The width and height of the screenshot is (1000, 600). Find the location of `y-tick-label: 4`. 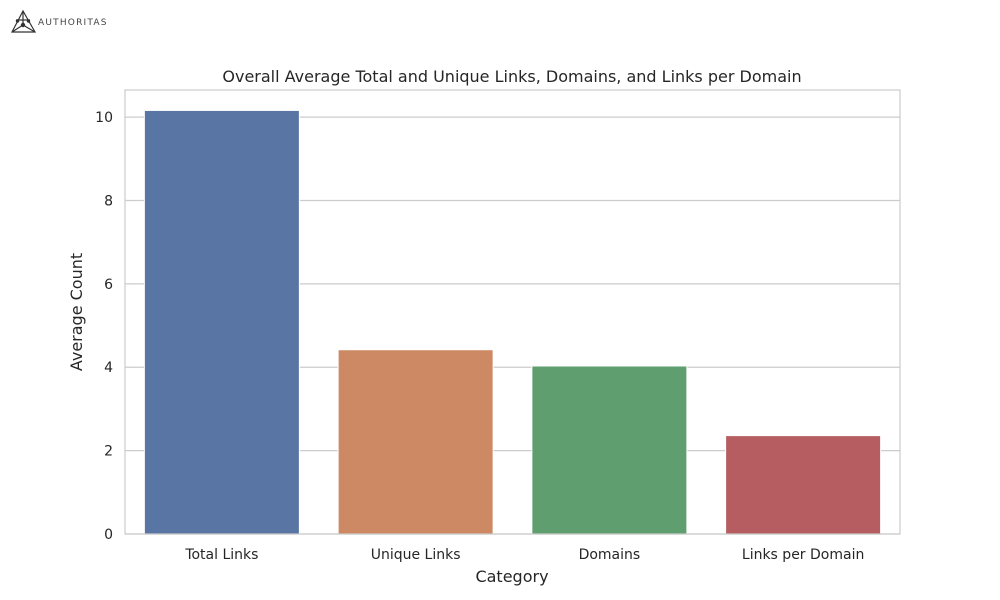

y-tick-label: 4 is located at coordinates (108, 368).